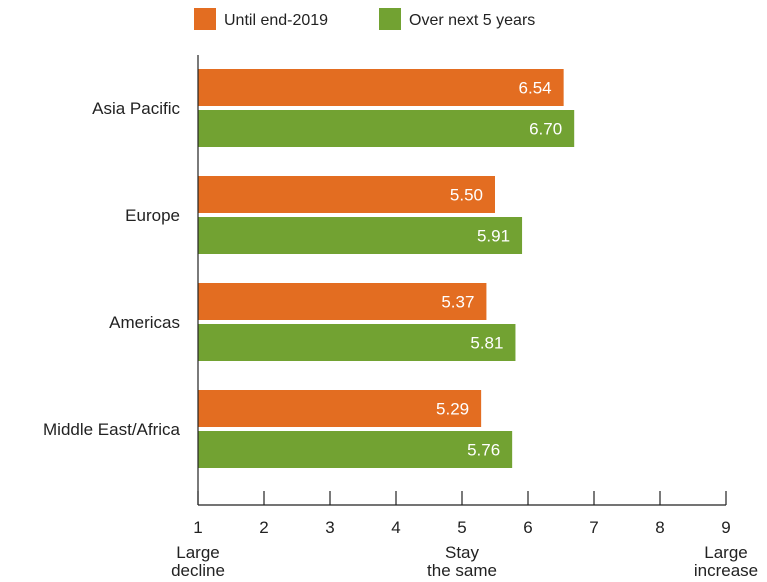  Describe the element at coordinates (112, 429) in the screenshot. I see `category-label: Middle East/Africa` at that location.